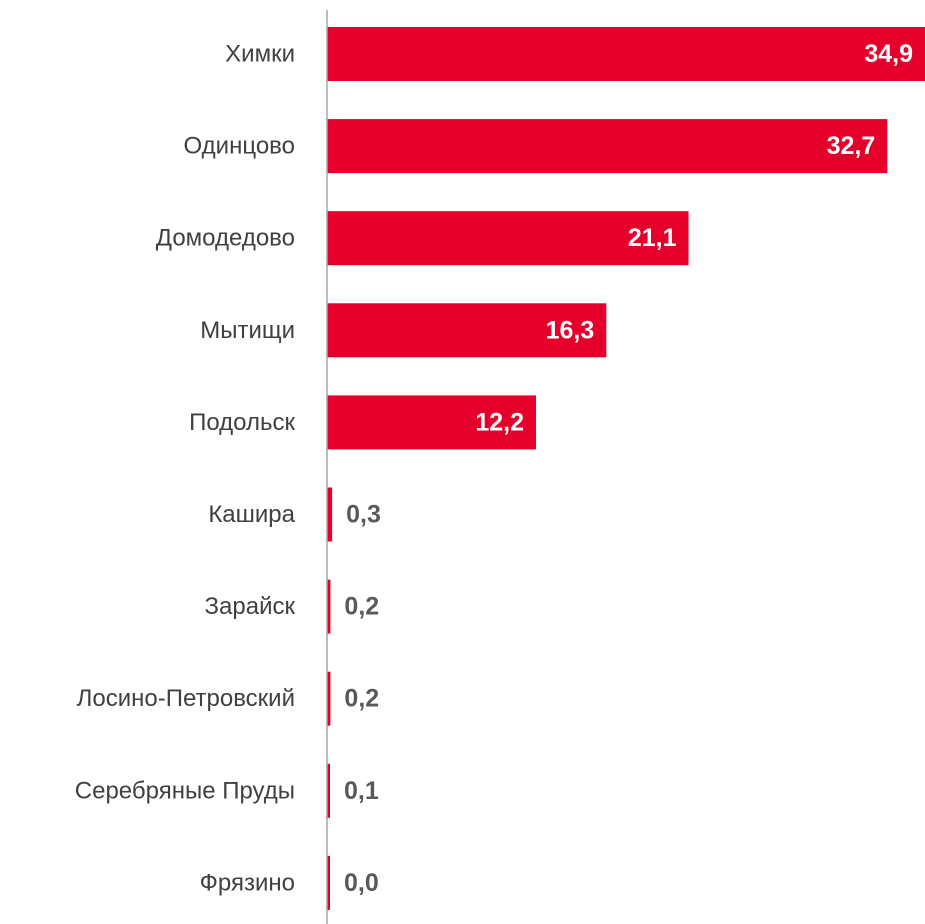 Image resolution: width=925 pixels, height=924 pixels. Describe the element at coordinates (329, 698) in the screenshot. I see `bar-лосино-петровский` at that location.